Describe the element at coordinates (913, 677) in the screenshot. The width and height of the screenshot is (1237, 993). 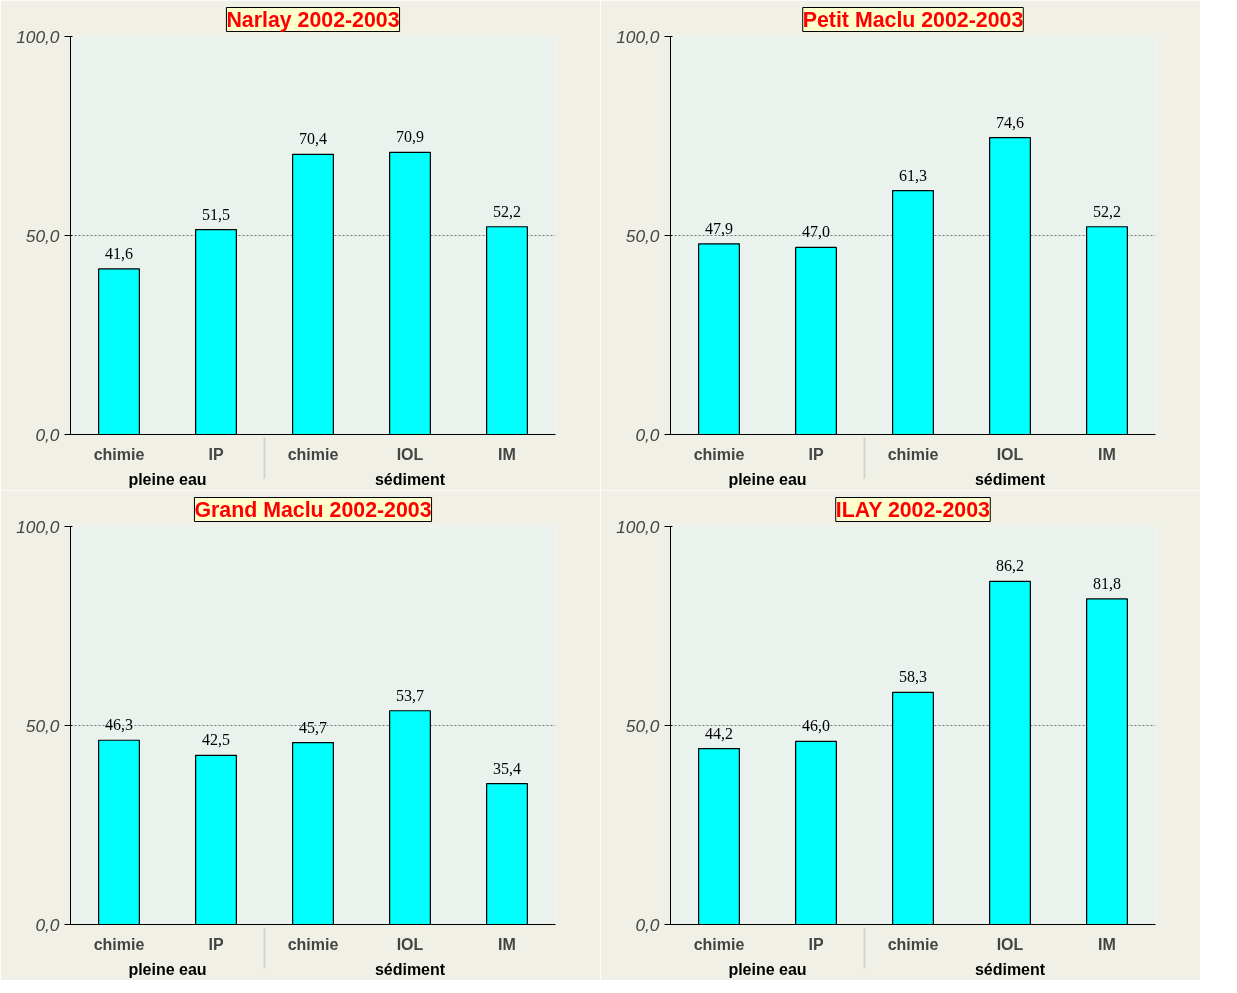
I see `data-label: 58,3` at that location.